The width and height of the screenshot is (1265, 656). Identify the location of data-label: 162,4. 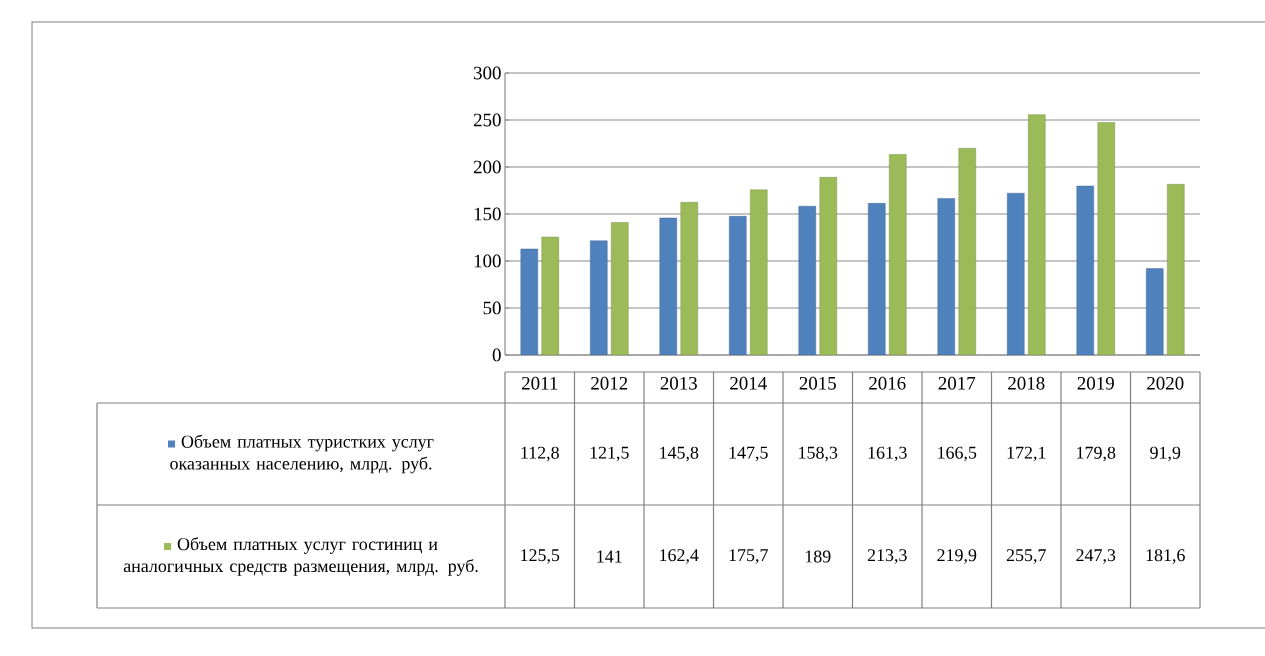
(679, 556).